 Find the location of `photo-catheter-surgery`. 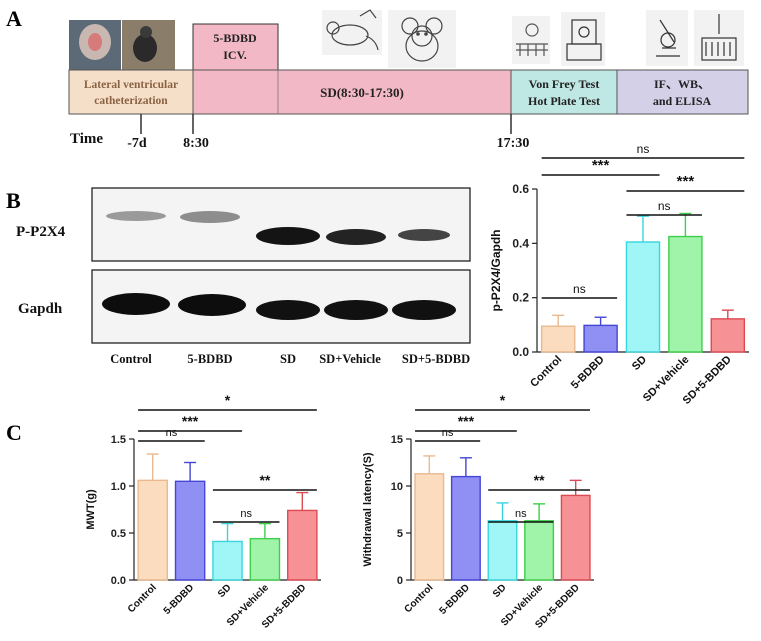

photo-catheter-surgery is located at coordinates (95, 45).